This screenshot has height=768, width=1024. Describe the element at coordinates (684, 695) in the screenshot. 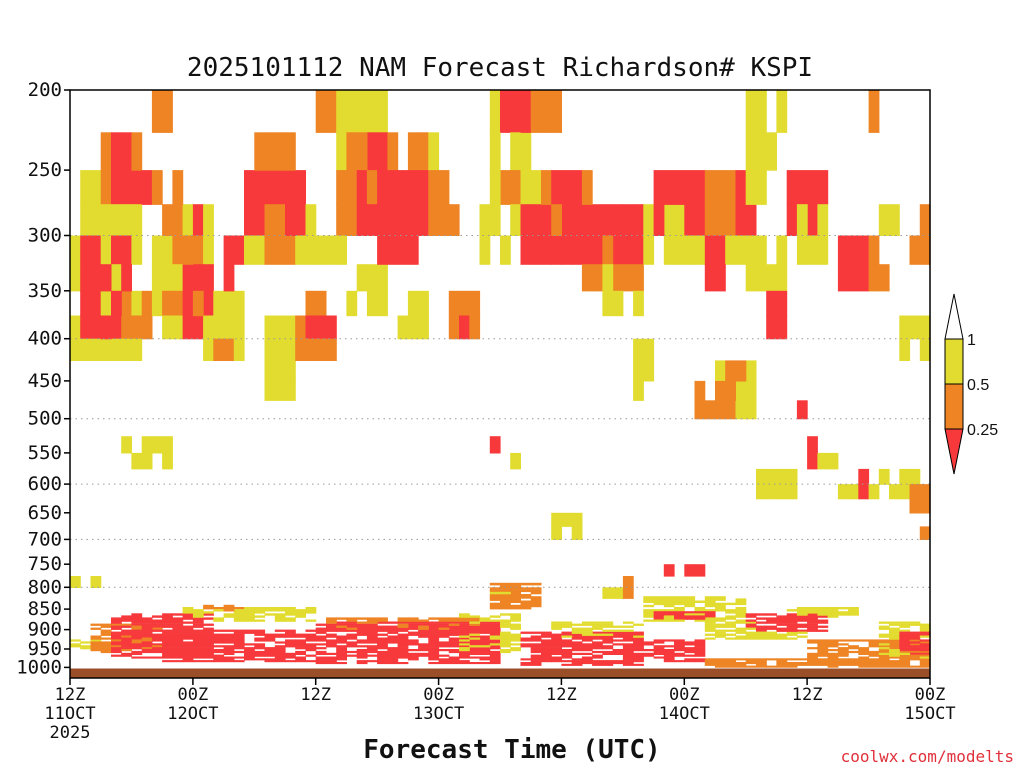

I see `x-tick-label: 00Z` at that location.